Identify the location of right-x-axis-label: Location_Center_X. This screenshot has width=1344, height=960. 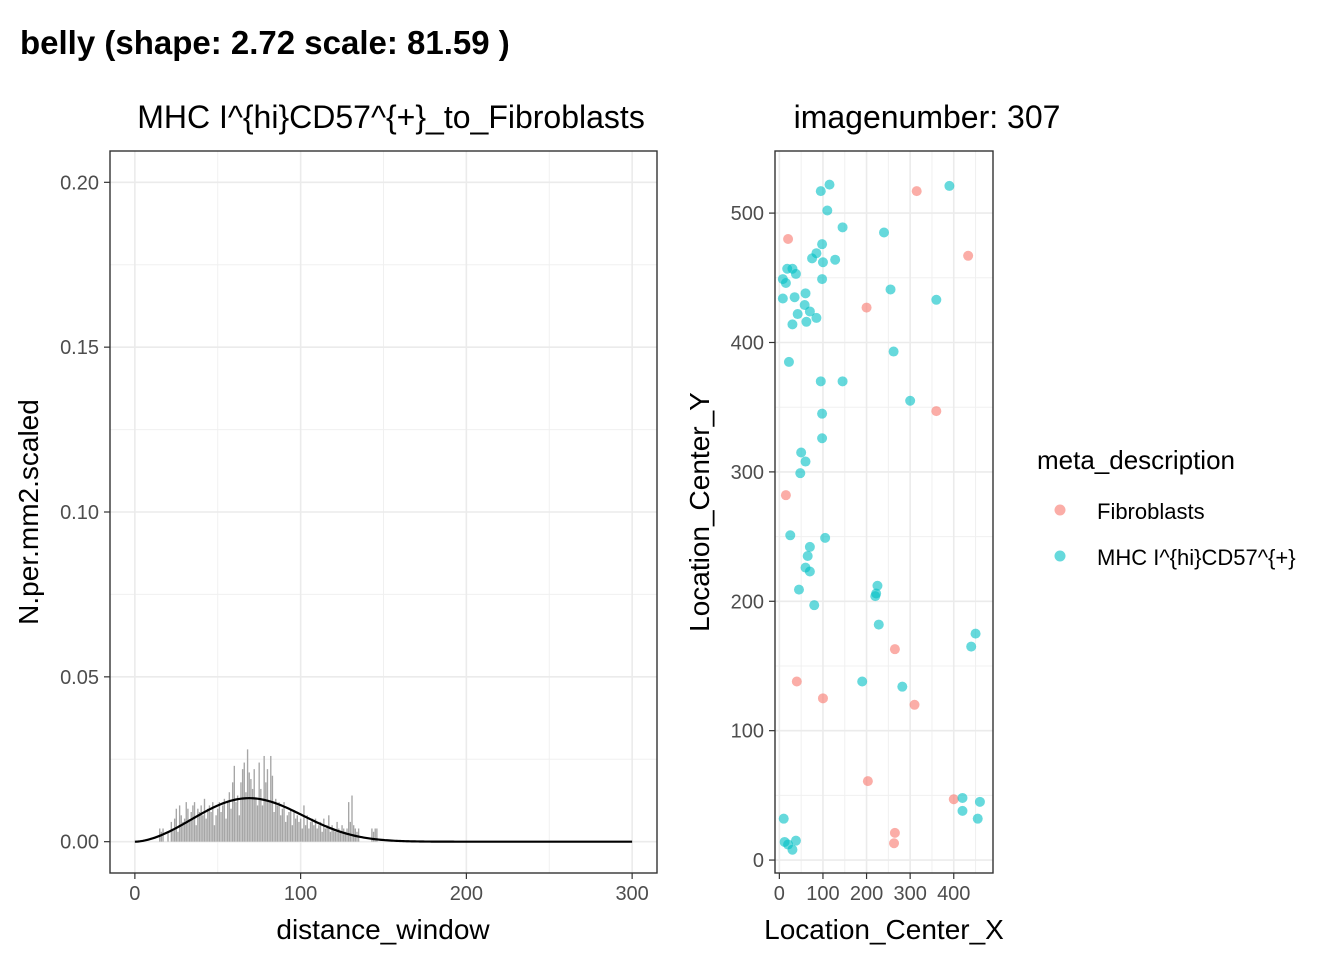
(884, 929).